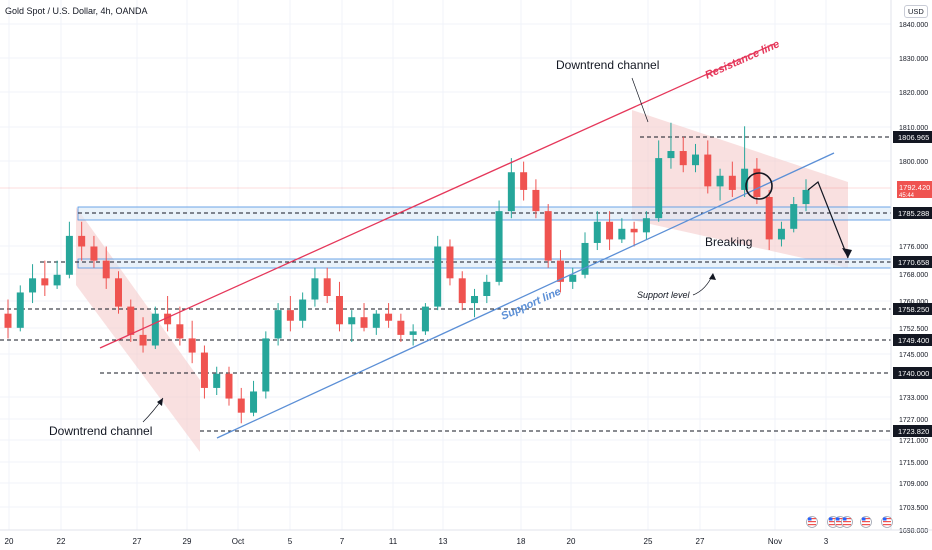 The image size is (932, 550). What do you see at coordinates (76, 11) in the screenshot?
I see `symbol-title: Gold Spot / U.S. Dollar, 4h, OANDA` at bounding box center [76, 11].